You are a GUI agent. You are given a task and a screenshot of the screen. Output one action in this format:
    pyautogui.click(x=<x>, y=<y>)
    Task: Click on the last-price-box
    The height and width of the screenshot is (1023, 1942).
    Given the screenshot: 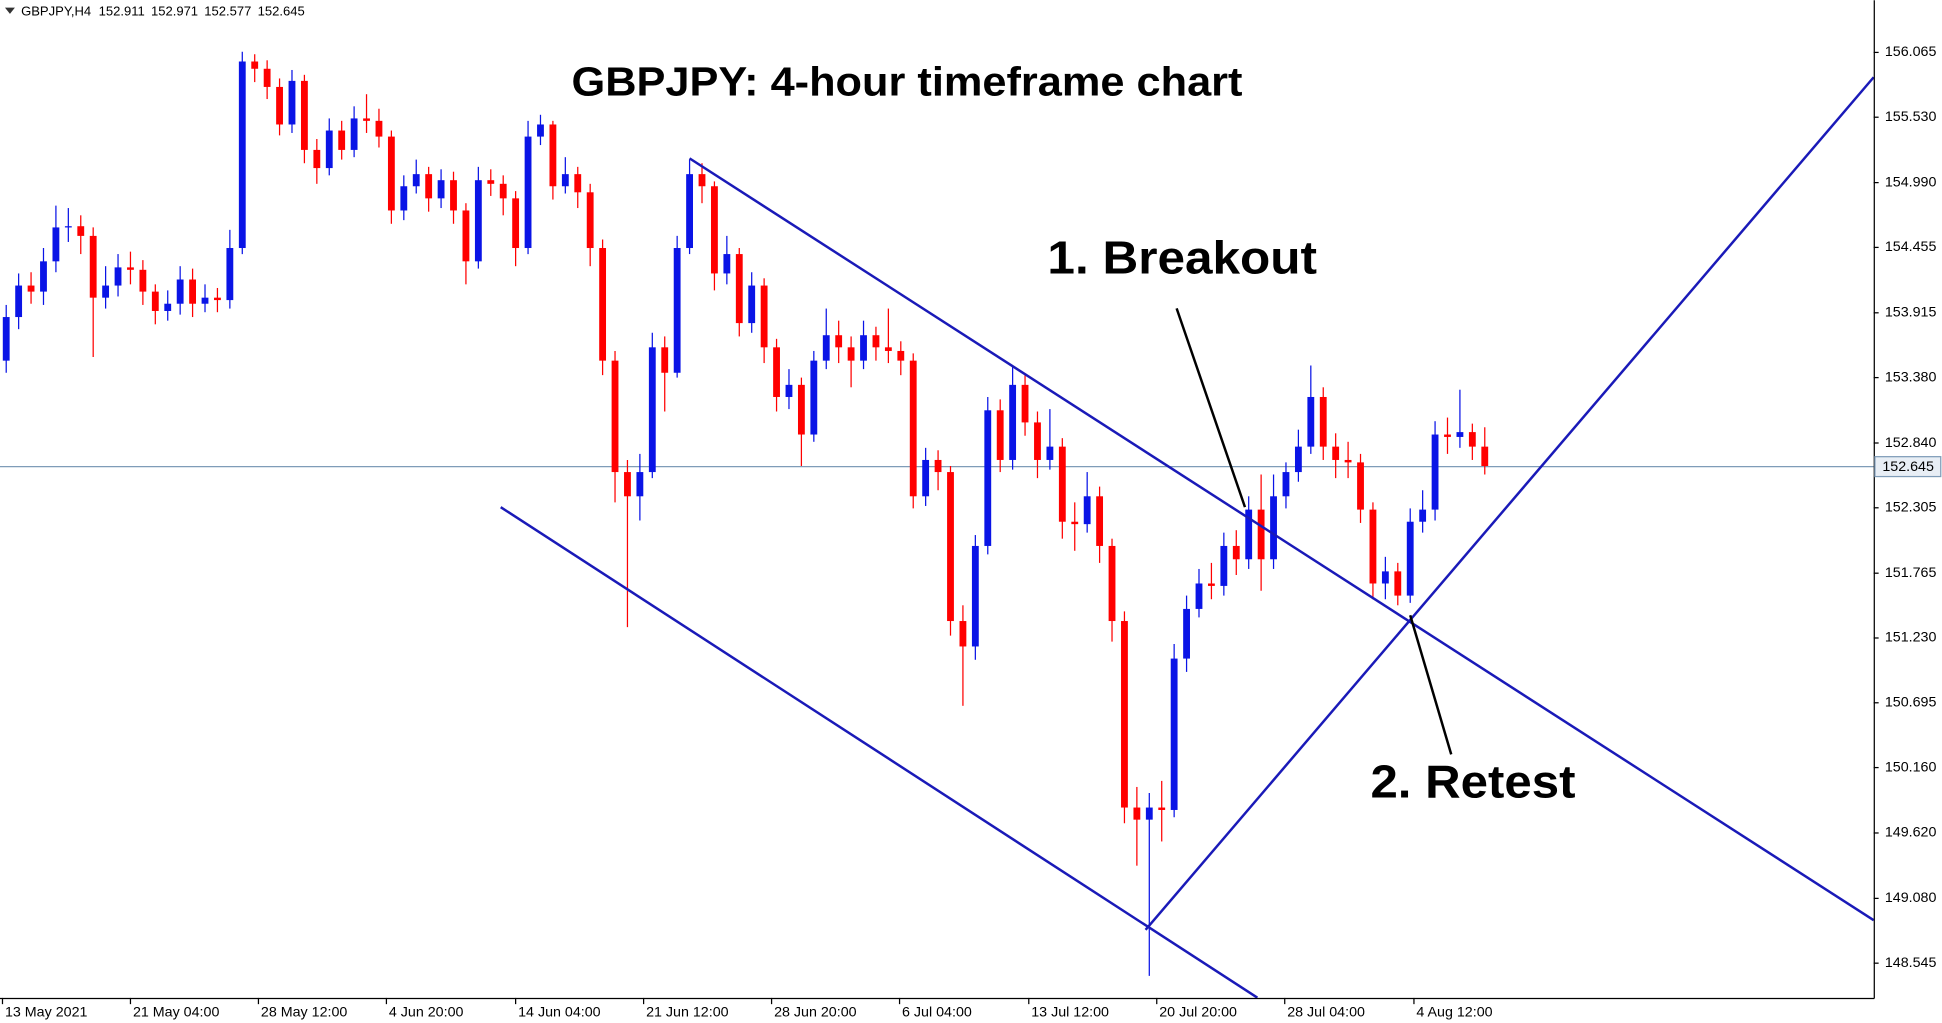 What is the action you would take?
    pyautogui.click(x=1908, y=467)
    